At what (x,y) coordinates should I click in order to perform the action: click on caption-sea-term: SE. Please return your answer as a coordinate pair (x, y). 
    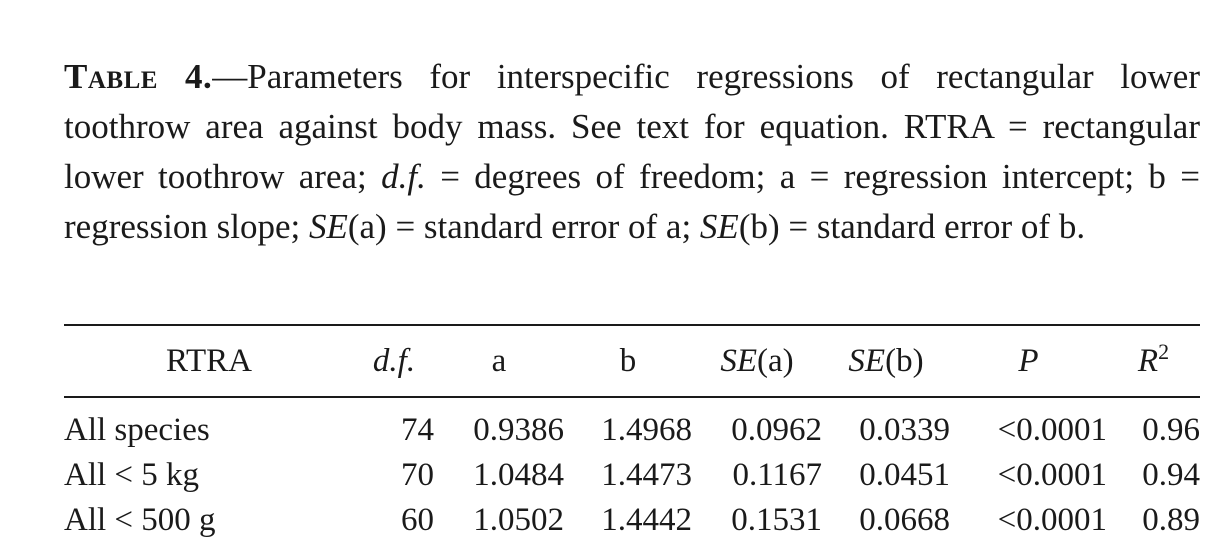
    Looking at the image, I should click on (328, 226).